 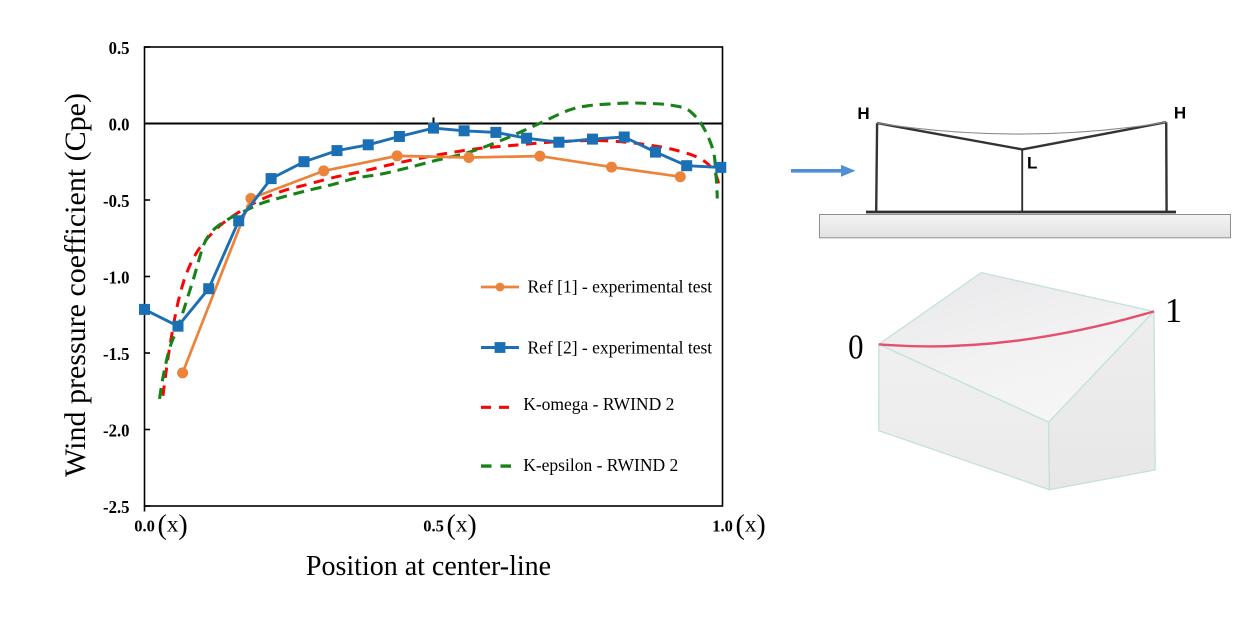 I want to click on svg-text: Position at center-line, so click(x=428, y=566).